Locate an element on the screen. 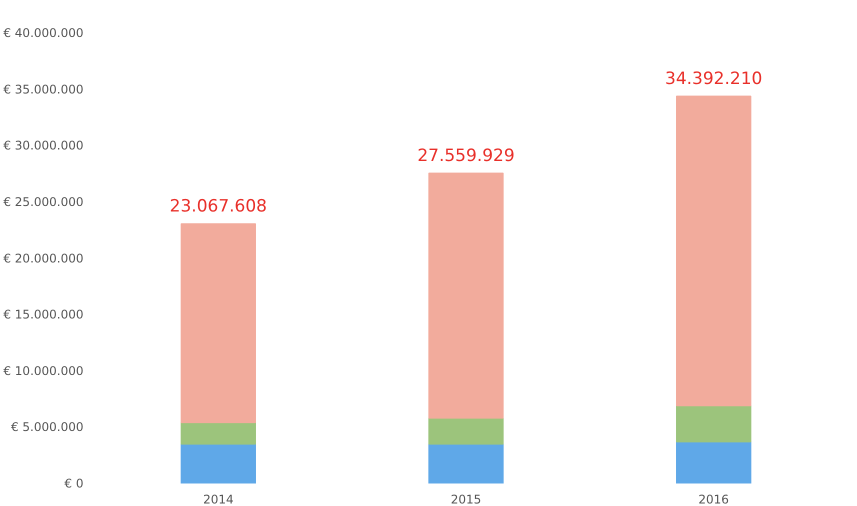 The height and width of the screenshot is (506, 857). y-tick-label: € 30.000.000 is located at coordinates (43, 145).